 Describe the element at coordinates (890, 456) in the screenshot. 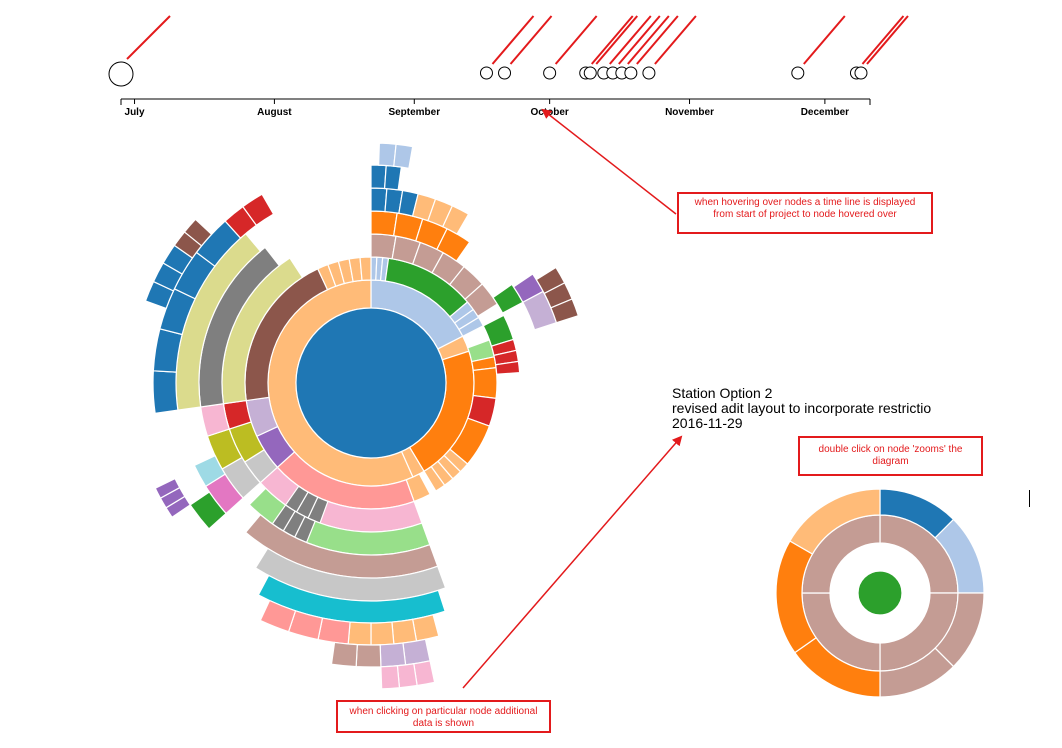

I see `annotation-dblclick: double click on node 'zooms' the diagram` at that location.